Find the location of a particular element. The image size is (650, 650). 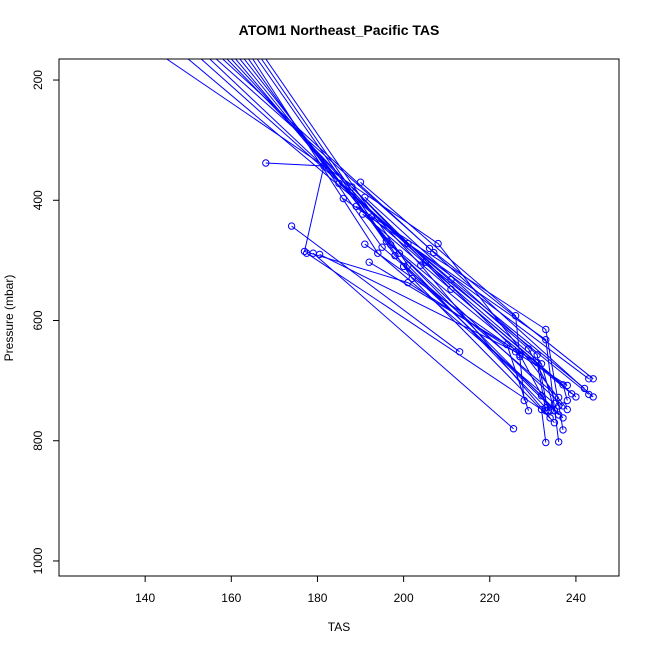

x-tick-label: 240 is located at coordinates (576, 598).